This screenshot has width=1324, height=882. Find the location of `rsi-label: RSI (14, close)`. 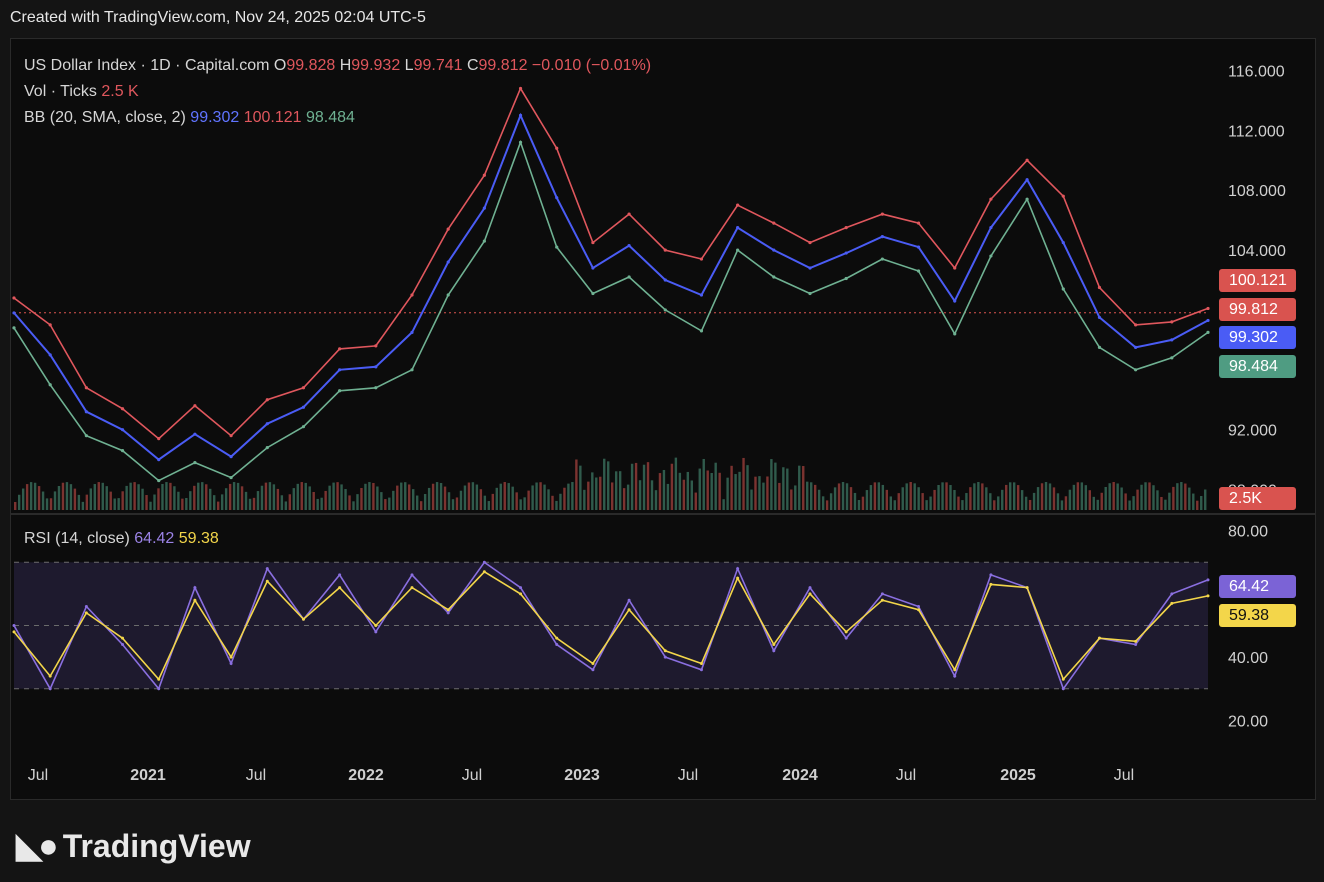

rsi-label: RSI (14, close) is located at coordinates (77, 538).